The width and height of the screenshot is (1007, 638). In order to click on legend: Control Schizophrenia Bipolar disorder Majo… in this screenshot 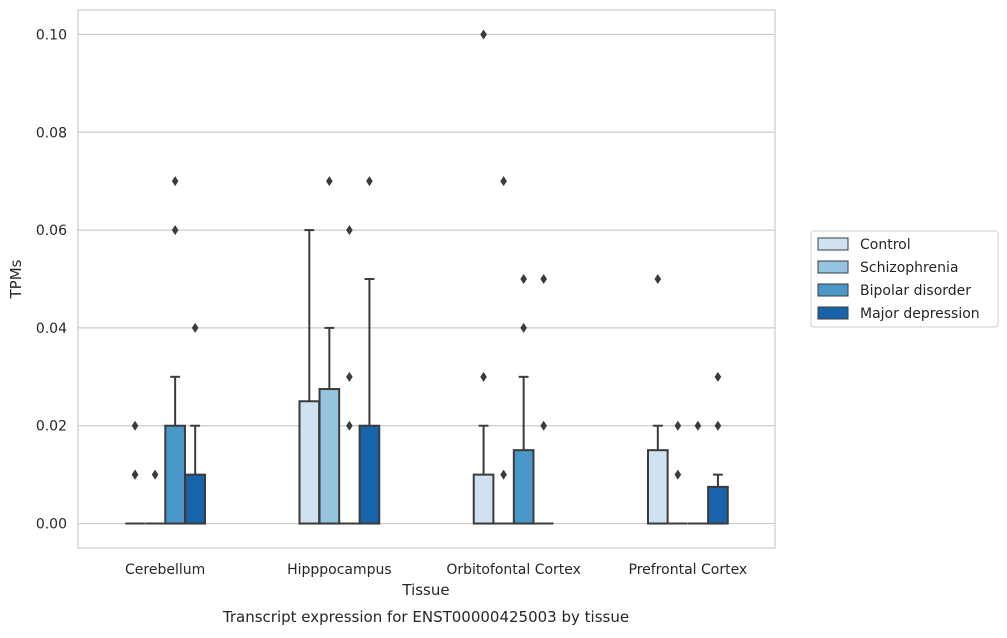, I will do `click(904, 279)`.